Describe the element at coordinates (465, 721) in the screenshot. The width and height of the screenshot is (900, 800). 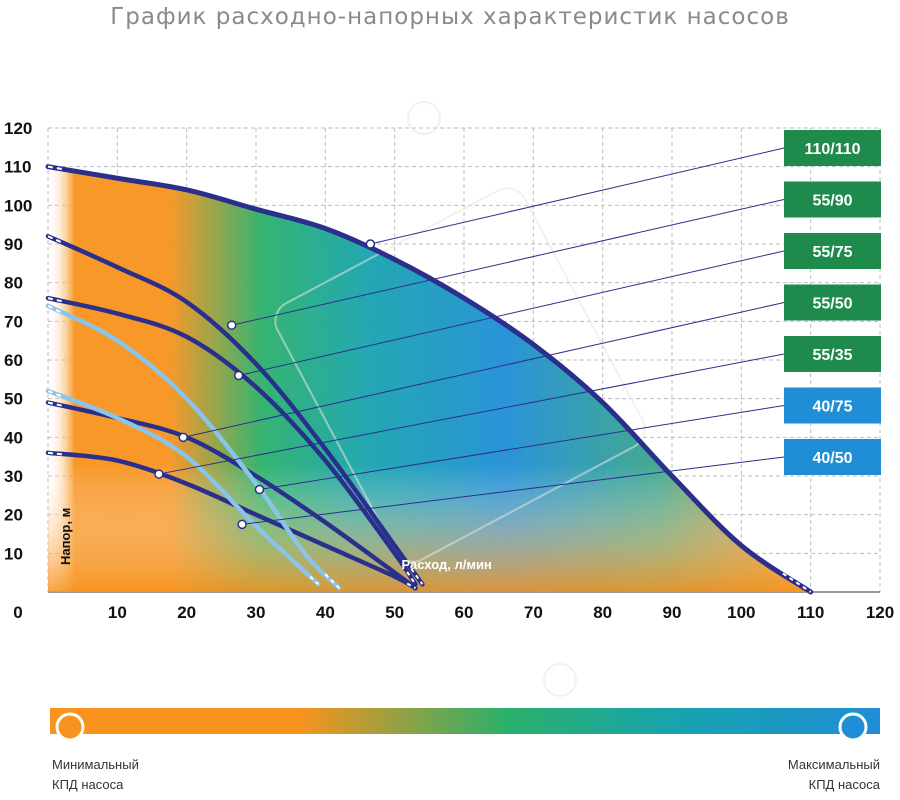
I see `efficiency-colorbar` at that location.